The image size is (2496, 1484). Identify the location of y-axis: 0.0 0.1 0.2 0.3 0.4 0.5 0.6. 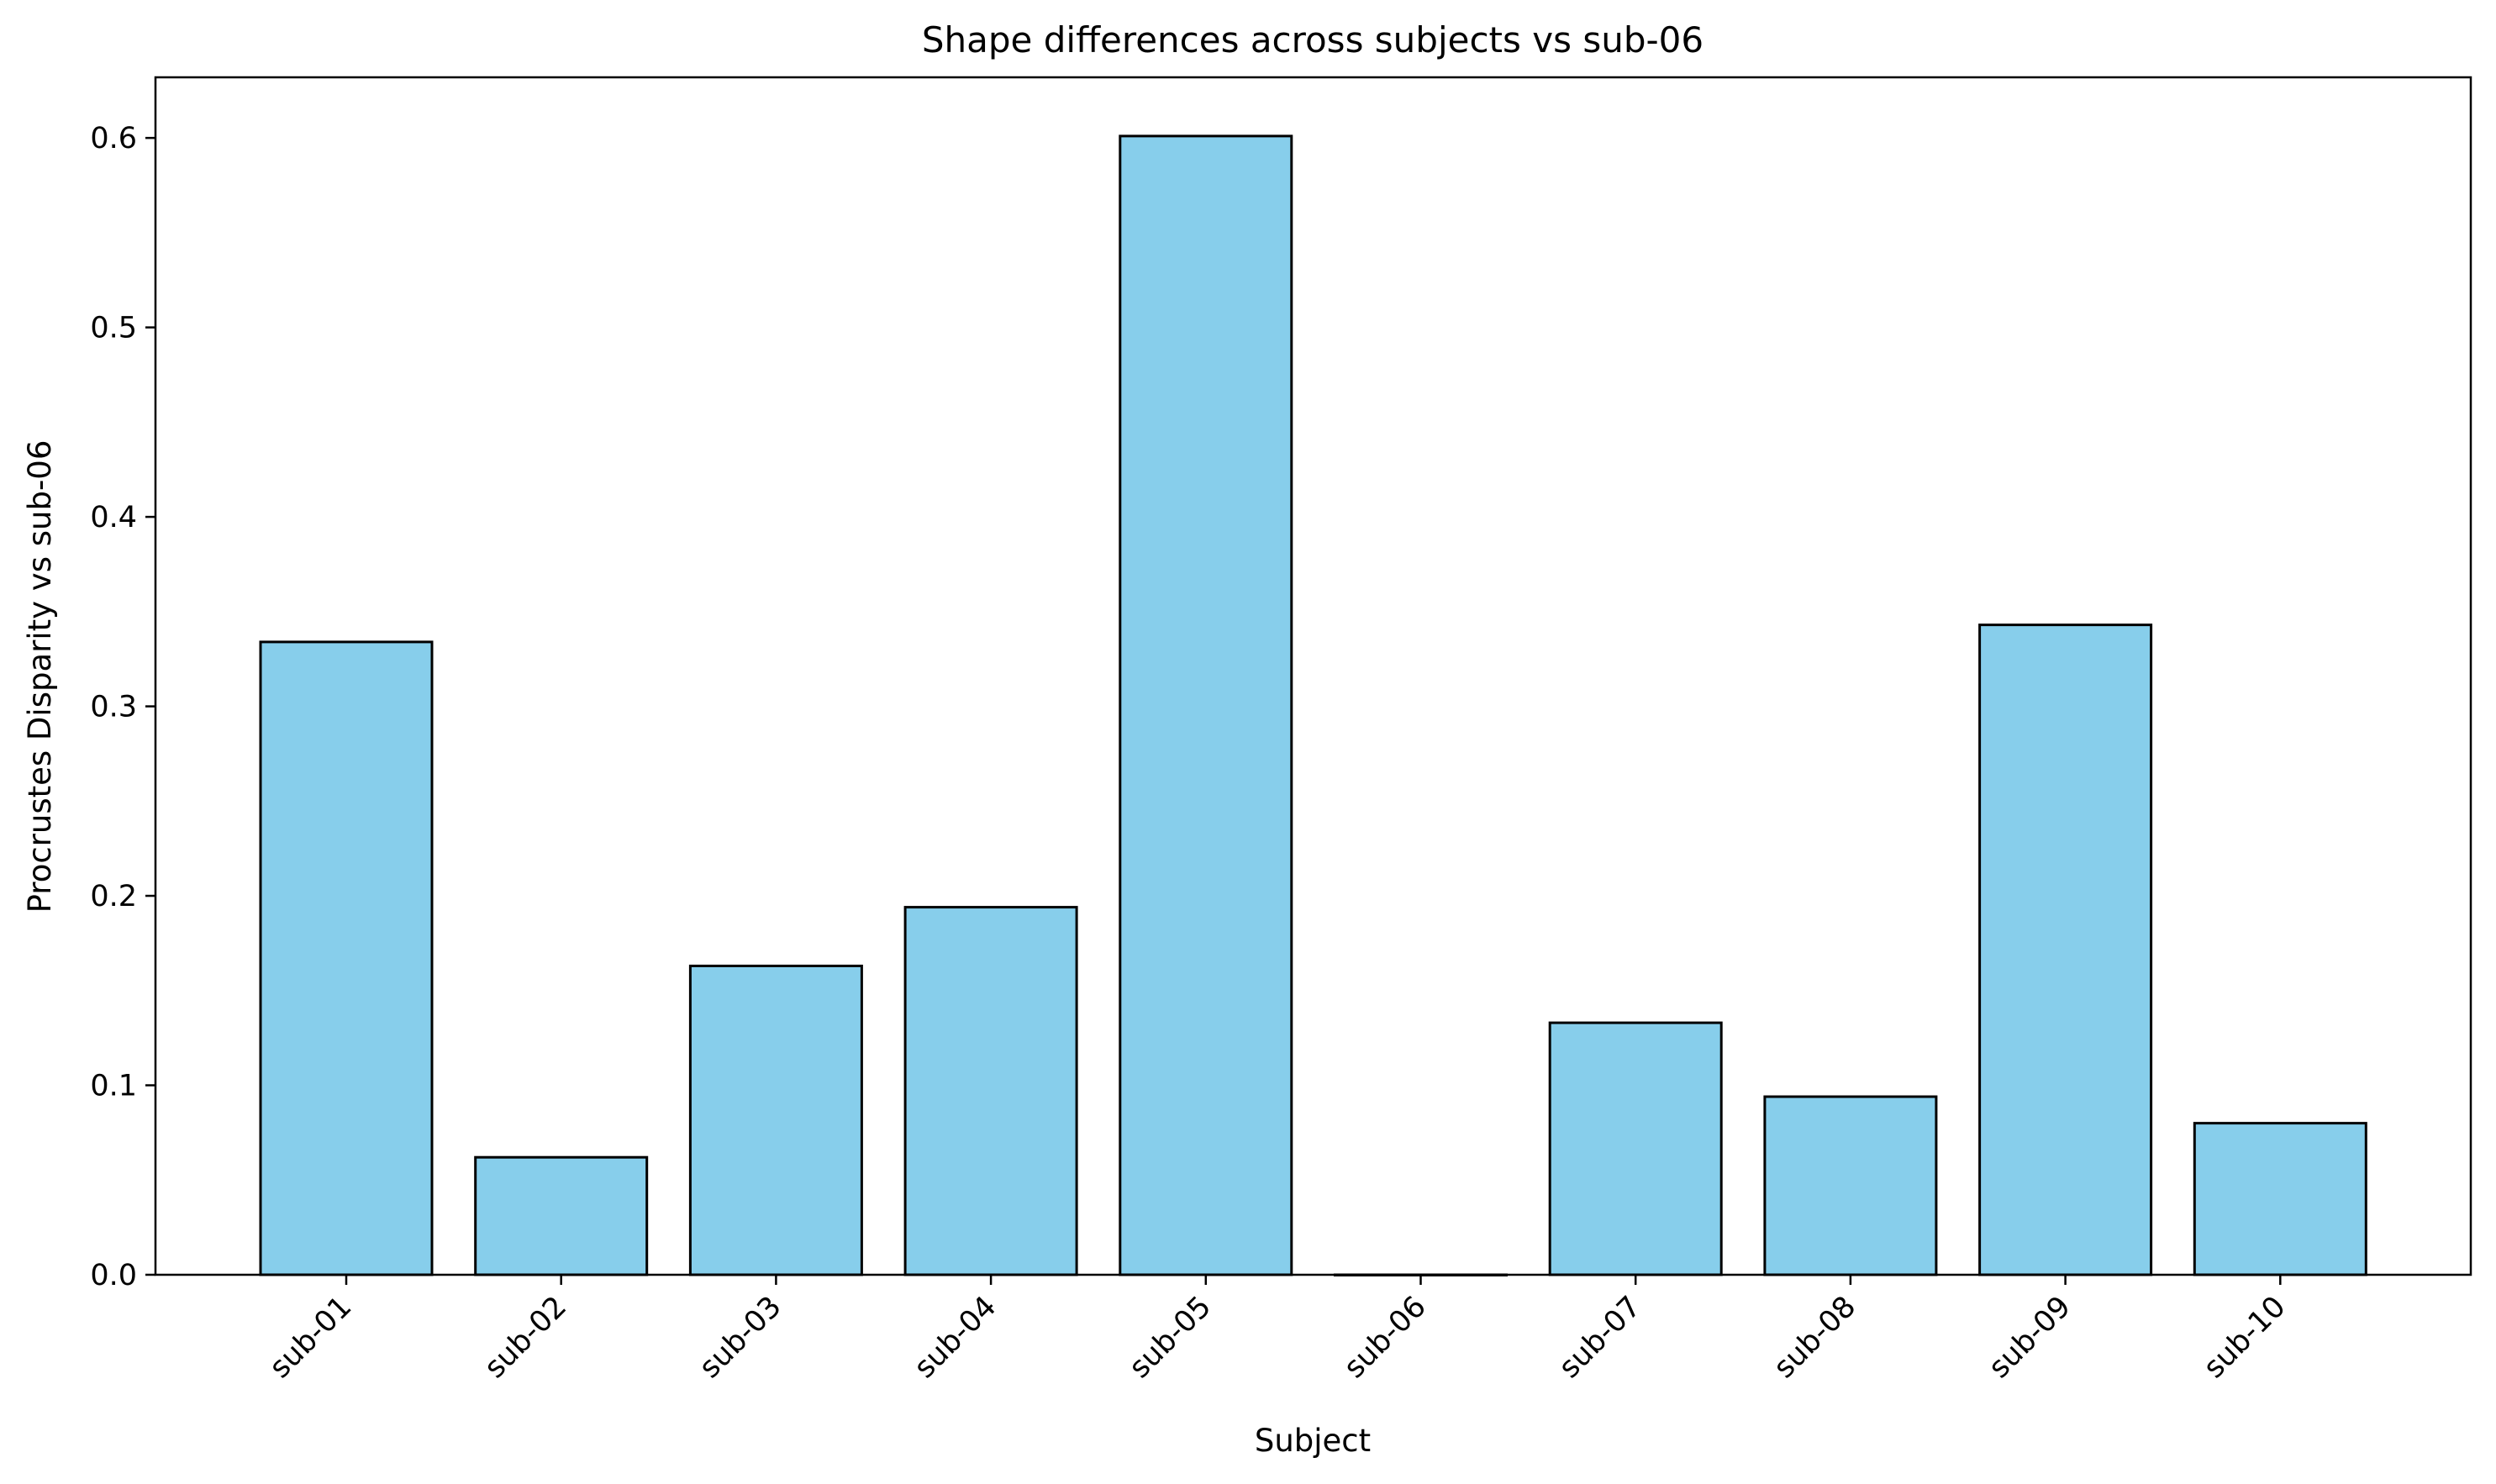
(122, 707).